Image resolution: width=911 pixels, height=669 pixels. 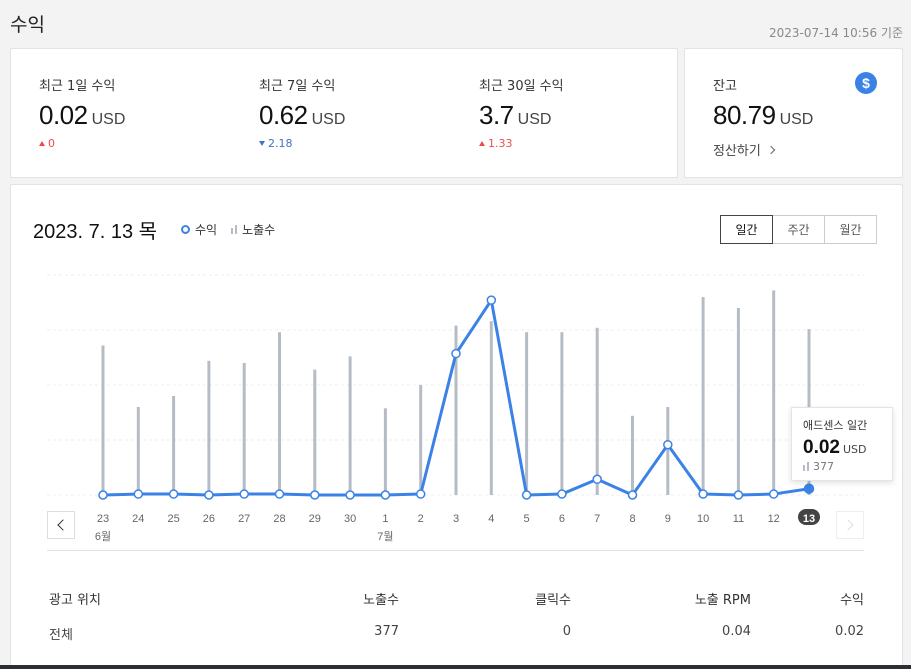 What do you see at coordinates (736, 631) in the screenshot?
I see `cell-rpm: 0.04` at bounding box center [736, 631].